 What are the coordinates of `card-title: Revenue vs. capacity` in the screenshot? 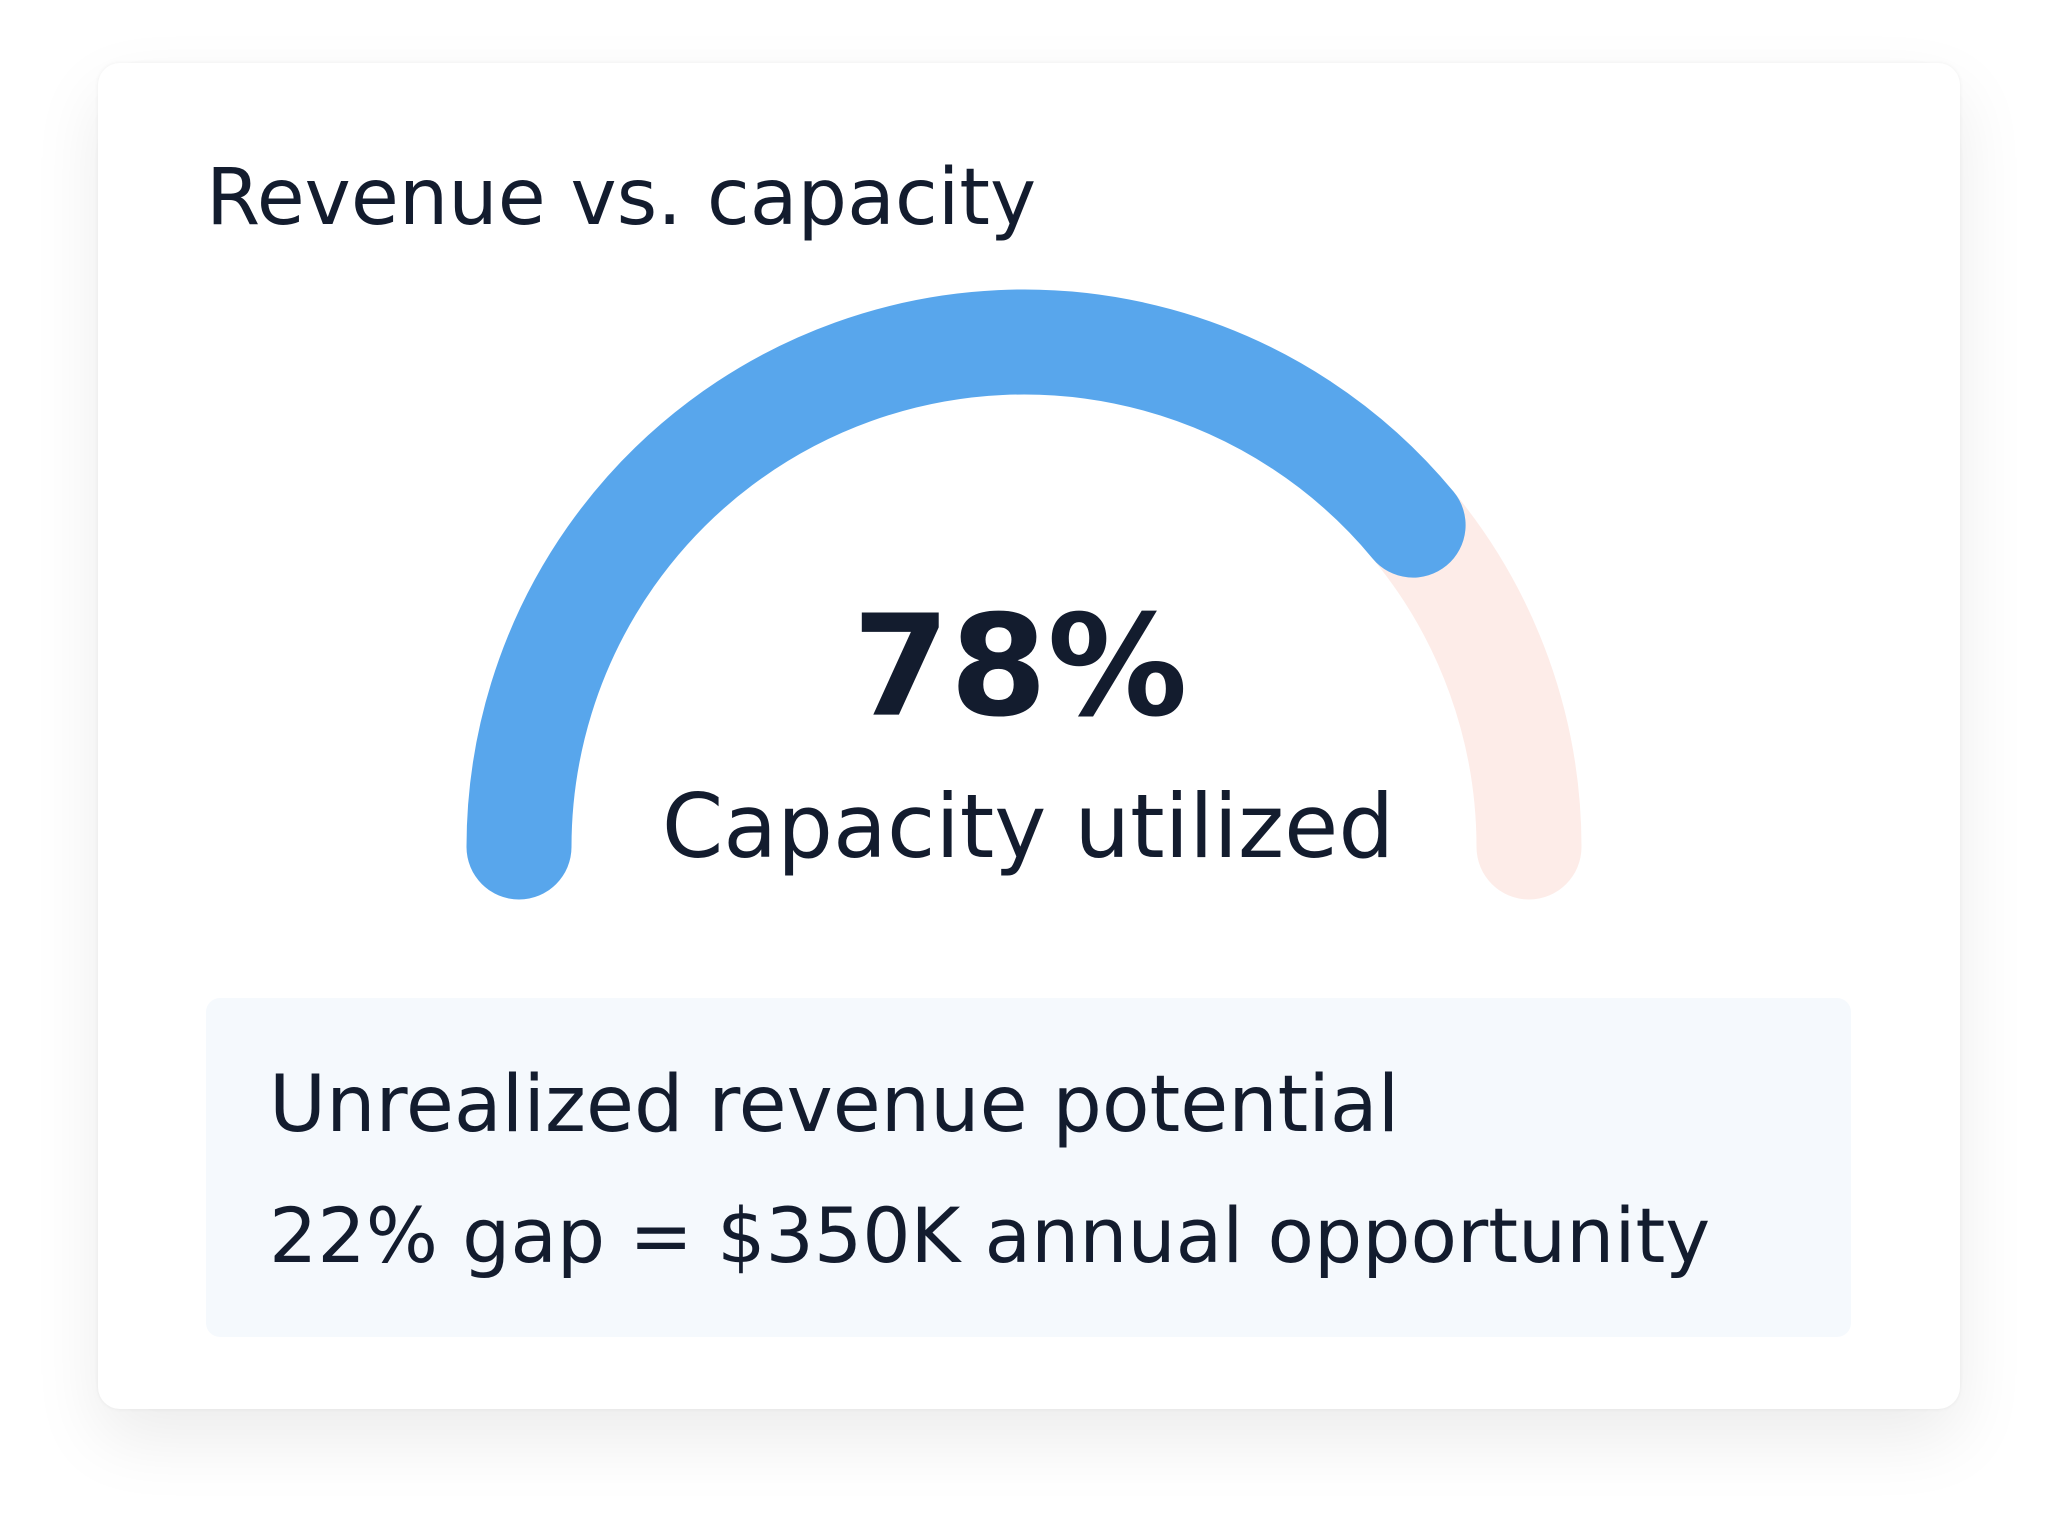 It's located at (621, 198).